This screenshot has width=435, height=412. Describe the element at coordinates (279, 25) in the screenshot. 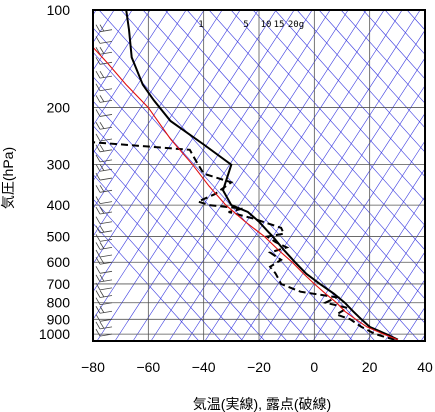

I see `mixing-ratio-label: 15` at that location.